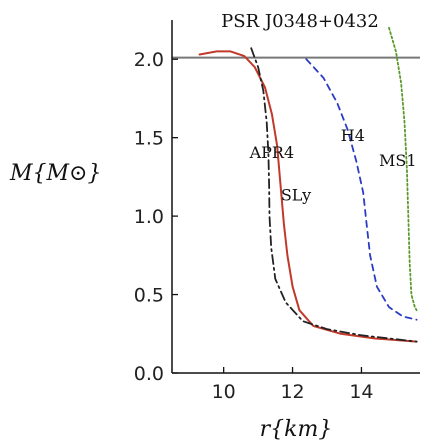 The image size is (438, 446). Describe the element at coordinates (353, 135) in the screenshot. I see `curve-label-h4: H4` at that location.